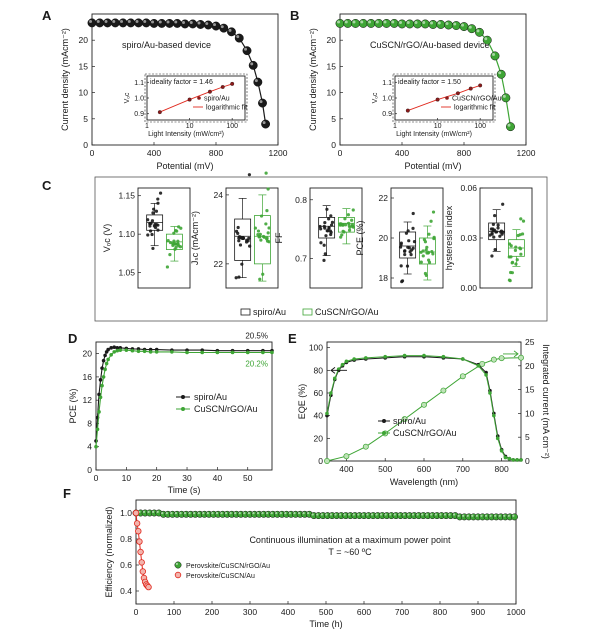 The image size is (600, 634). Describe the element at coordinates (256, 336) in the screenshot. I see `annotation-spiro-pce: 20.5%` at that location.